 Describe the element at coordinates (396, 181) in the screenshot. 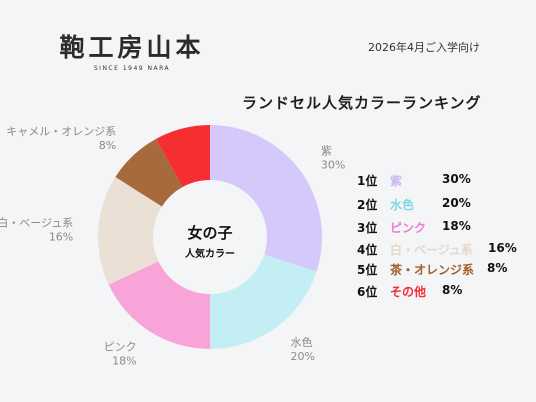

I see `ranking-color-label: 紫` at that location.